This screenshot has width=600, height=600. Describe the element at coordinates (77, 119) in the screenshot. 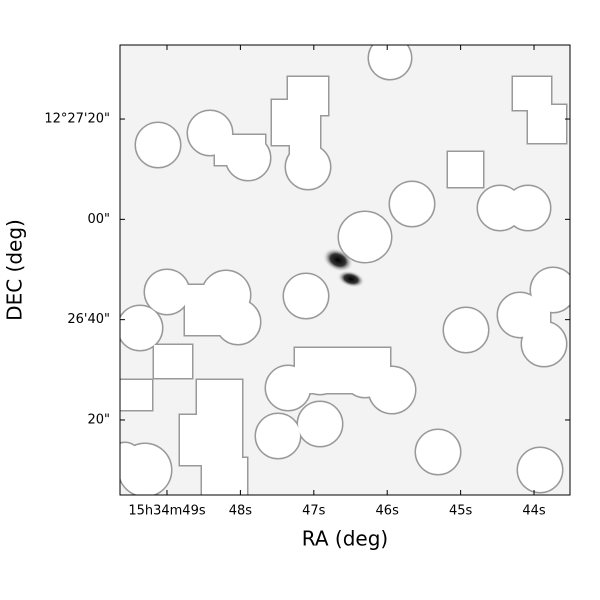

I see `y-tick-label: 12°27'20"` at that location.